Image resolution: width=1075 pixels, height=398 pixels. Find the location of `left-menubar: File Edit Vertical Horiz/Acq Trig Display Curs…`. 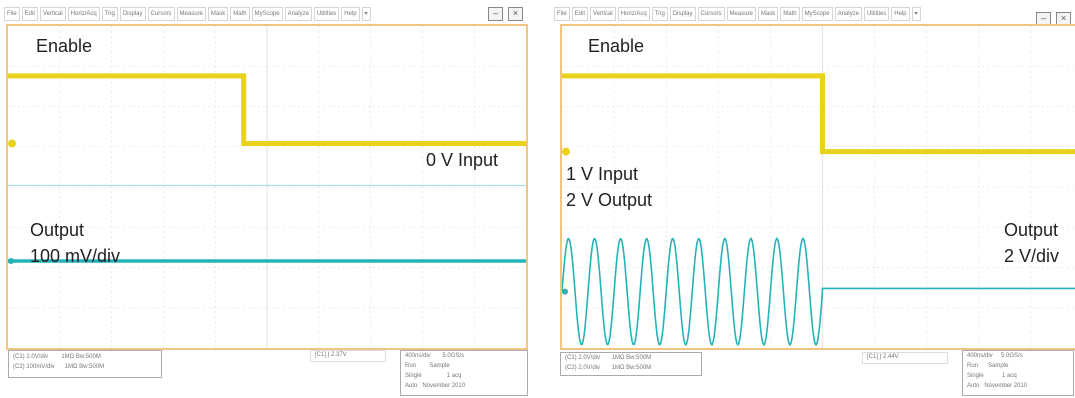

left-menubar: File Edit Vertical Horiz/Acq Trig Display Curs… is located at coordinates (187, 14).